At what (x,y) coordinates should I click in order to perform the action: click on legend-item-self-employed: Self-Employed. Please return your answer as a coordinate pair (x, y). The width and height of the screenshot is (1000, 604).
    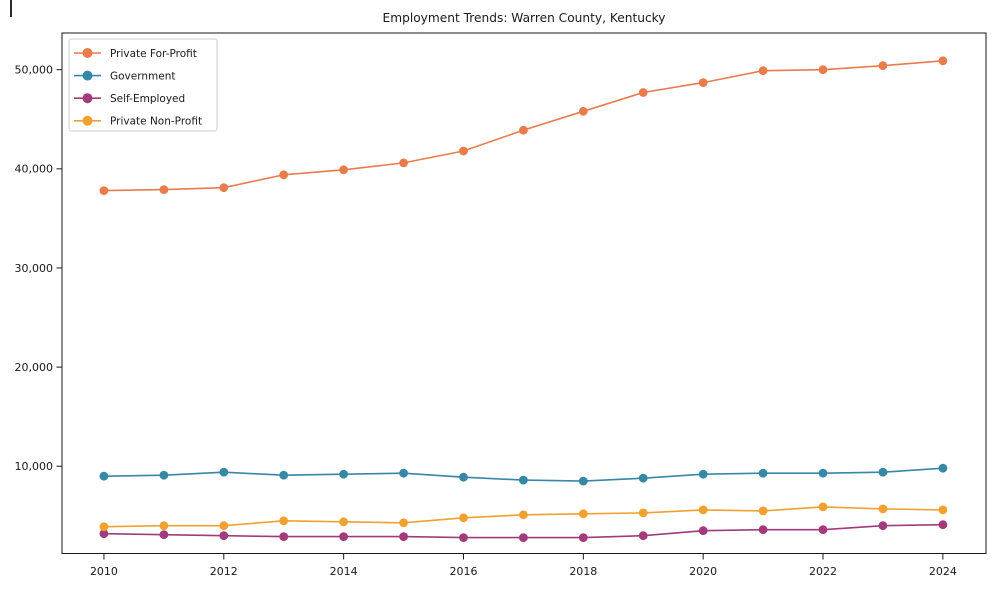
    Looking at the image, I should click on (129, 99).